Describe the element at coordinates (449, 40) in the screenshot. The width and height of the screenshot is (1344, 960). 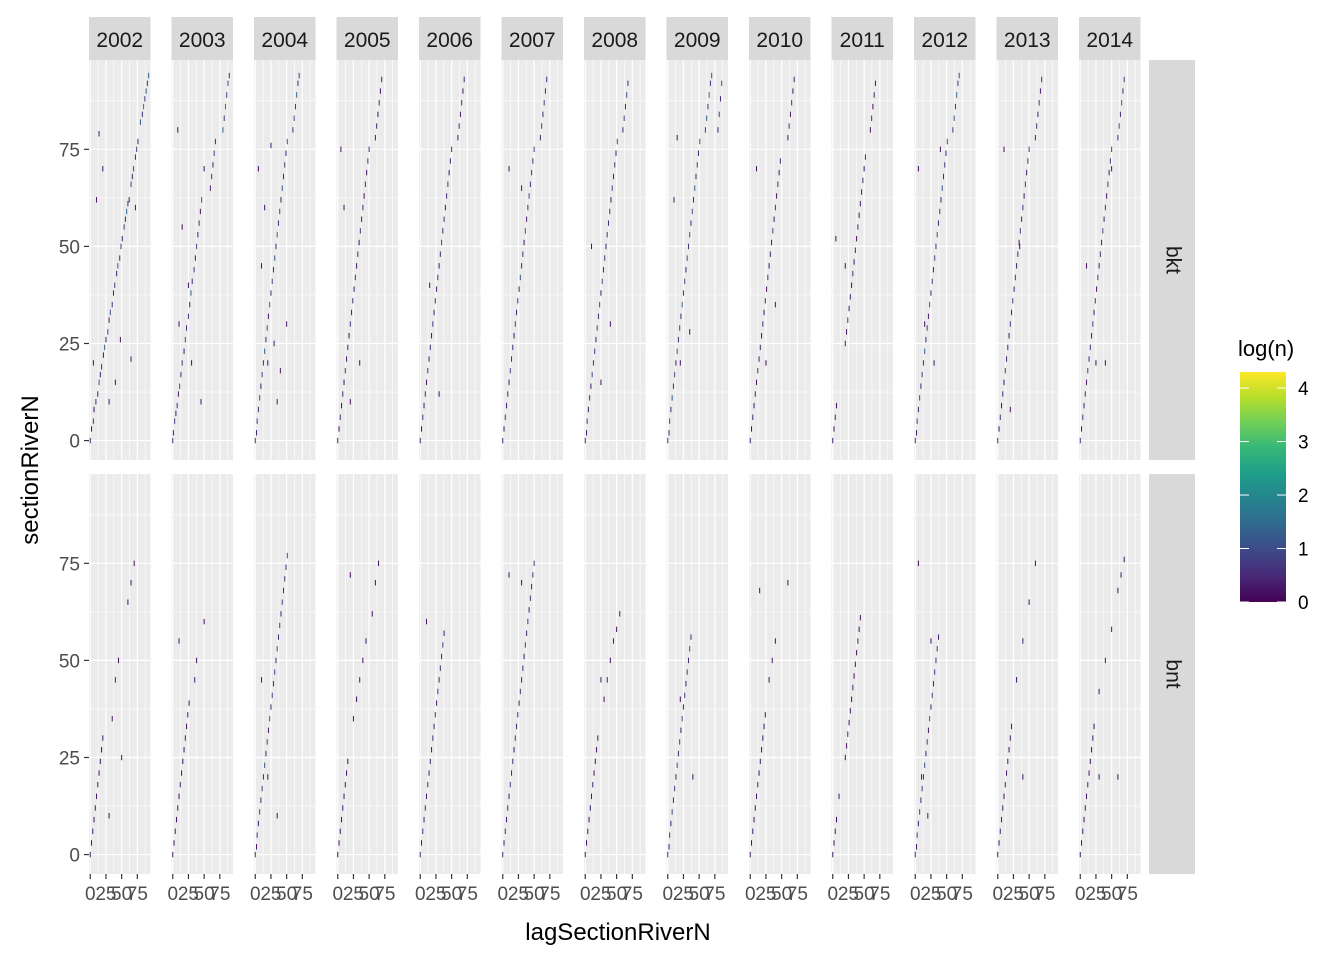
I see `strip-label-2006: 2006` at that location.